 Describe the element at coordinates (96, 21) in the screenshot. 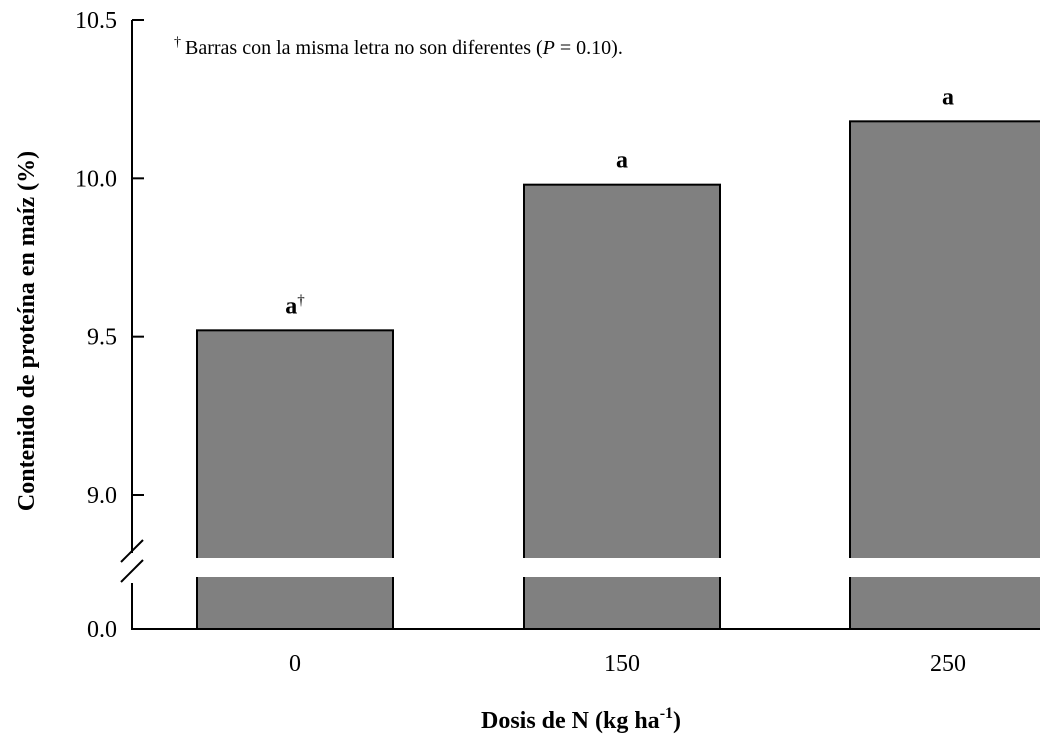

I see `y-tick-label: 10.5` at that location.